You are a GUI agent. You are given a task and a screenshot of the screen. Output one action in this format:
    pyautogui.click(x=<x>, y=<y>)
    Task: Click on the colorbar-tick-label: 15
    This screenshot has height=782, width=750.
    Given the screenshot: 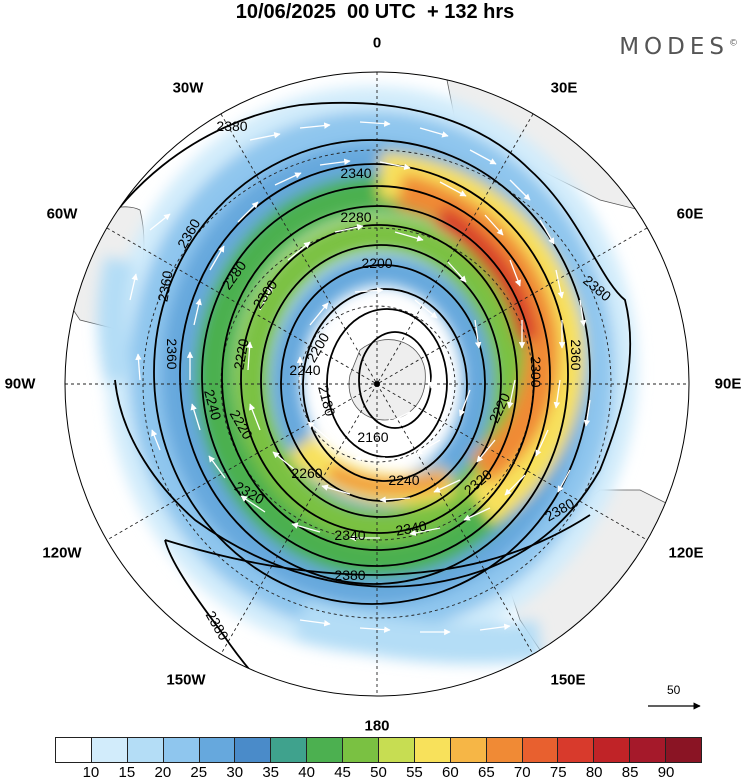 What is the action you would take?
    pyautogui.click(x=127, y=772)
    